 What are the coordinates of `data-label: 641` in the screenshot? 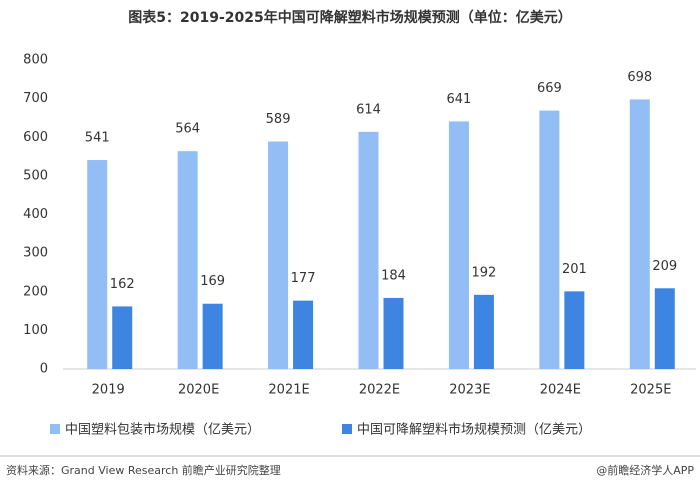 It's located at (459, 99).